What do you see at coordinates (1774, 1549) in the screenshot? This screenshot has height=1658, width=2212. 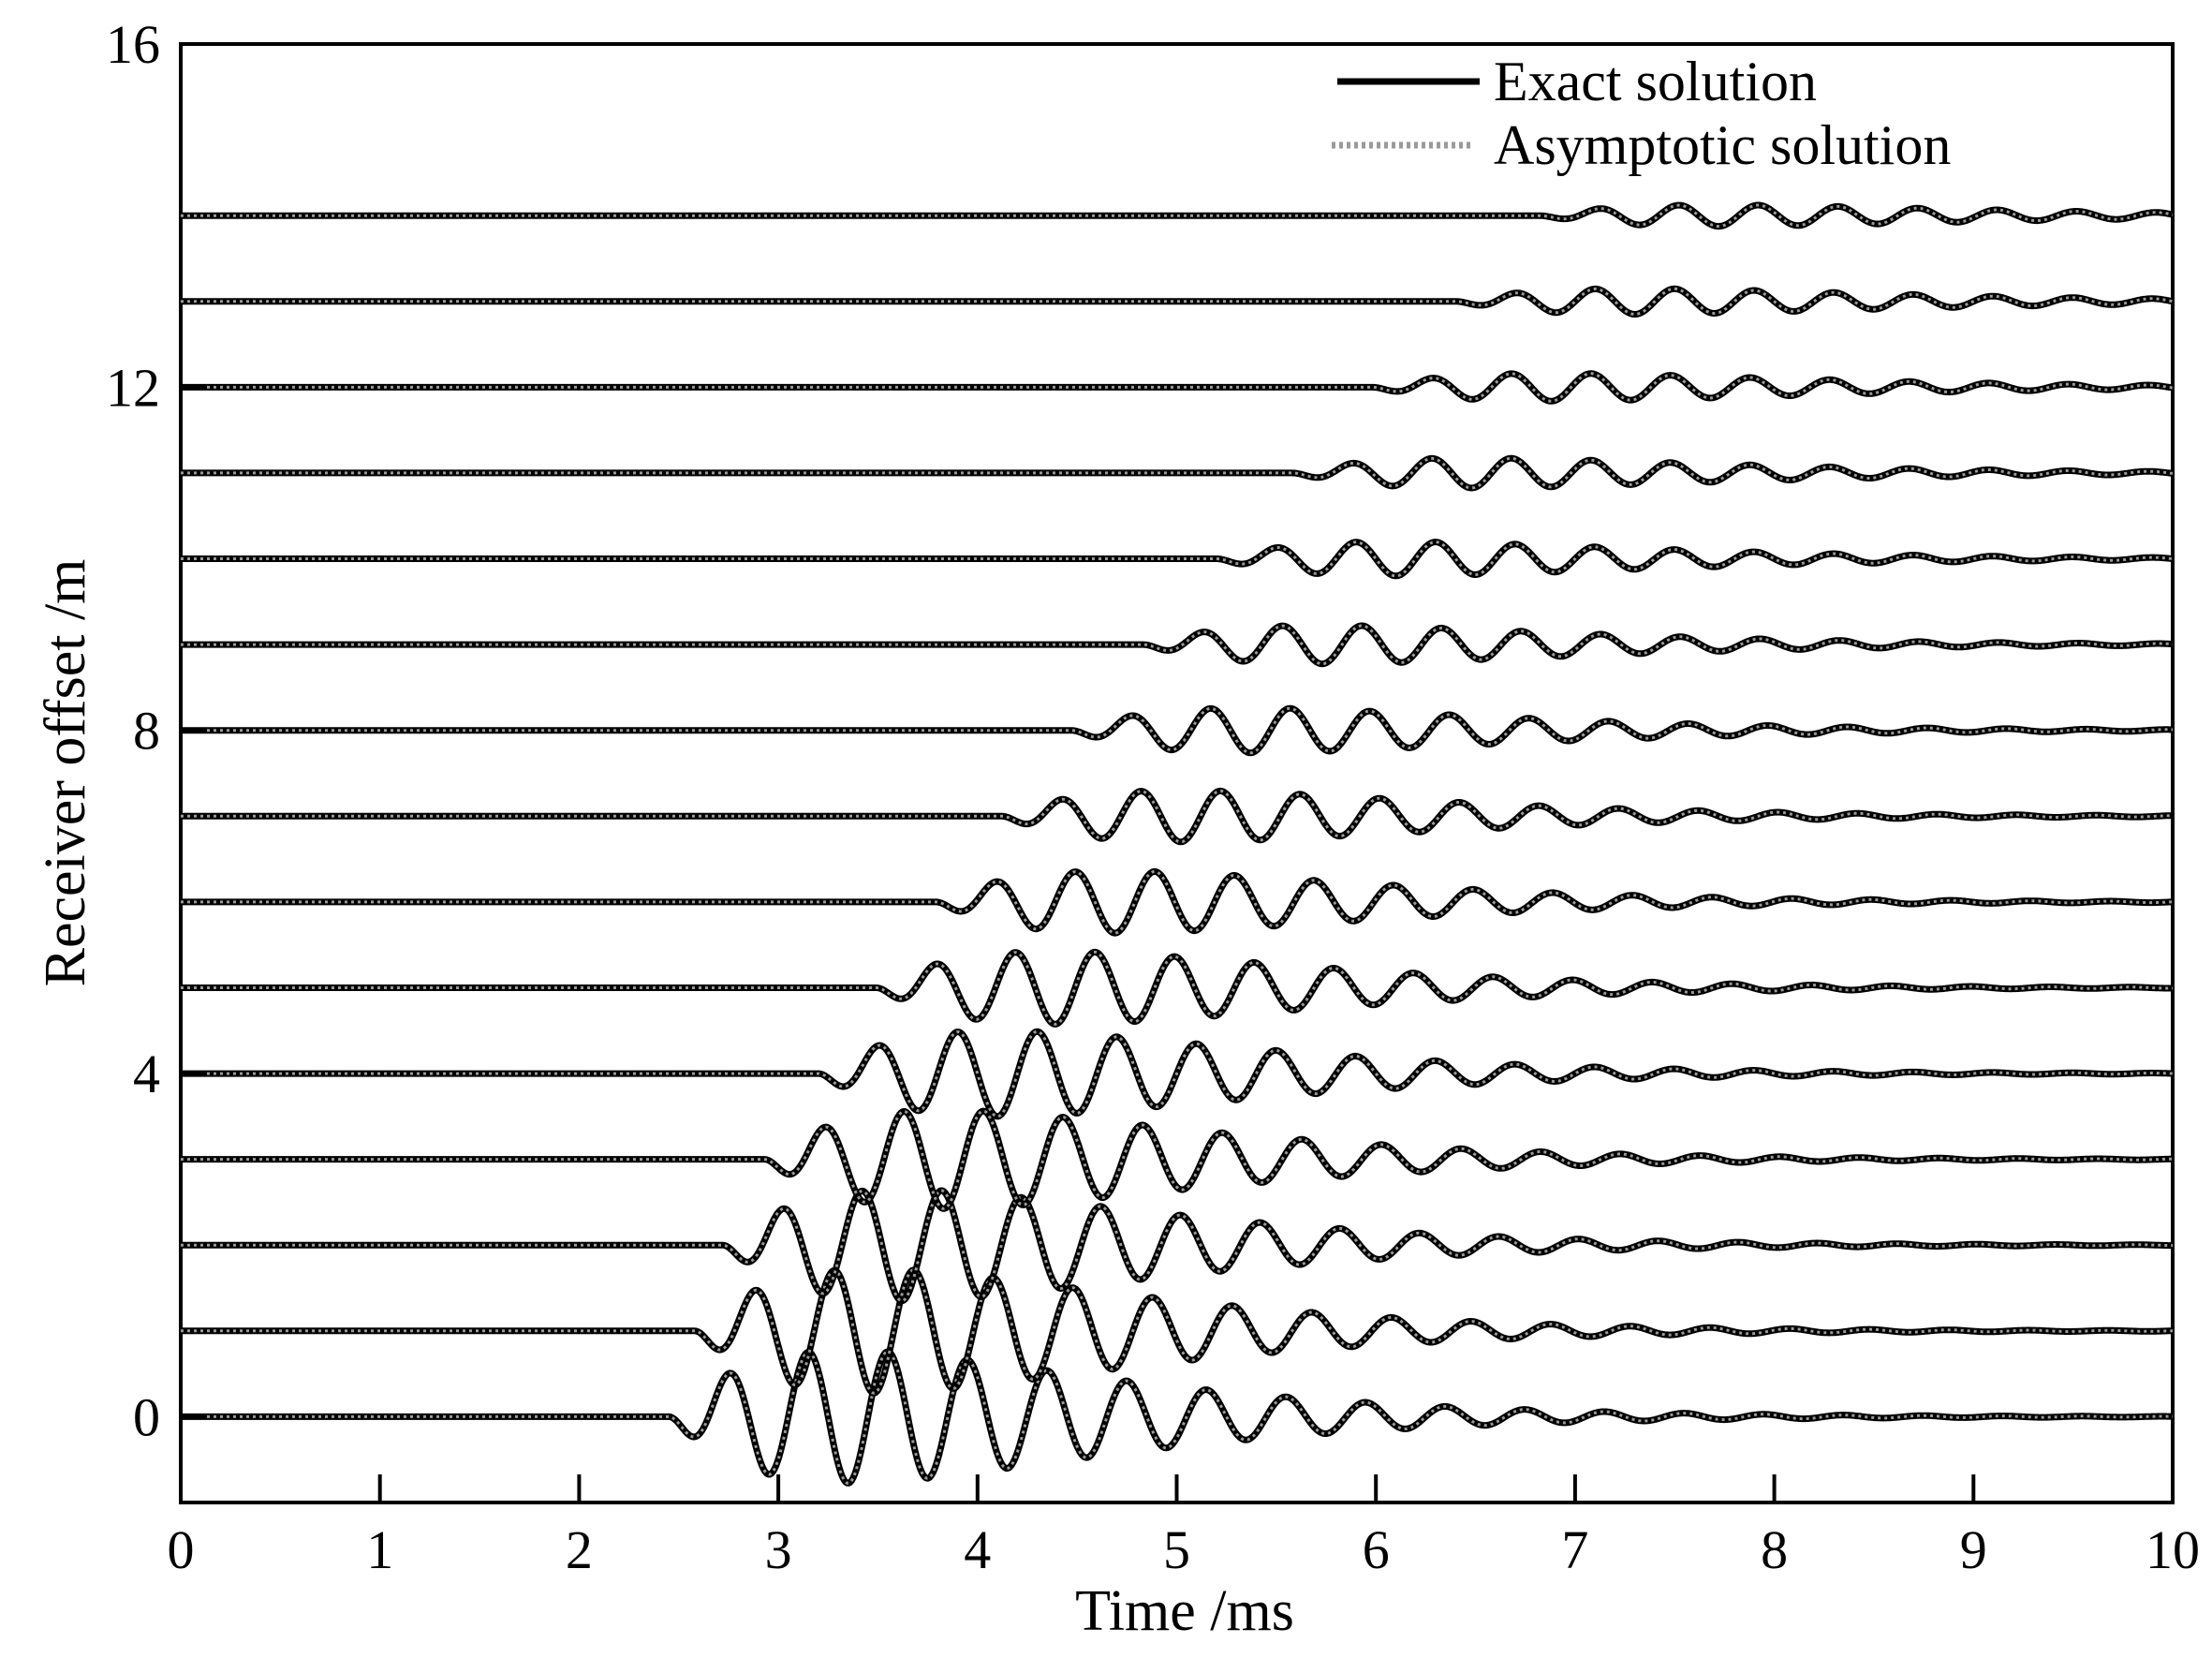 I see `x-tick-label: 8` at bounding box center [1774, 1549].